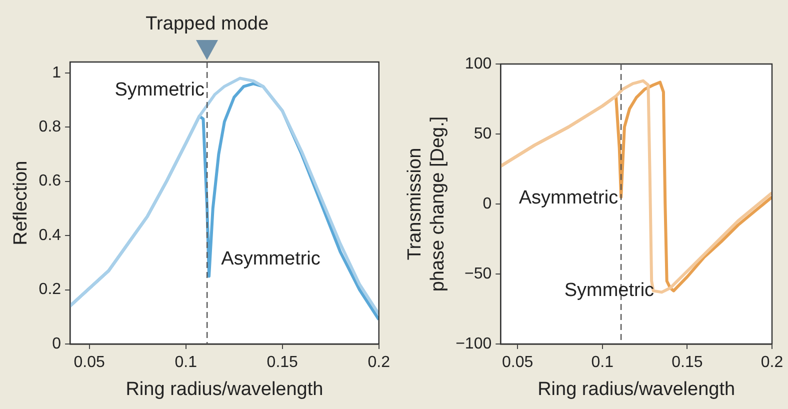  Describe the element at coordinates (50, 127) in the screenshot. I see `y-tick-label: 0.8` at that location.